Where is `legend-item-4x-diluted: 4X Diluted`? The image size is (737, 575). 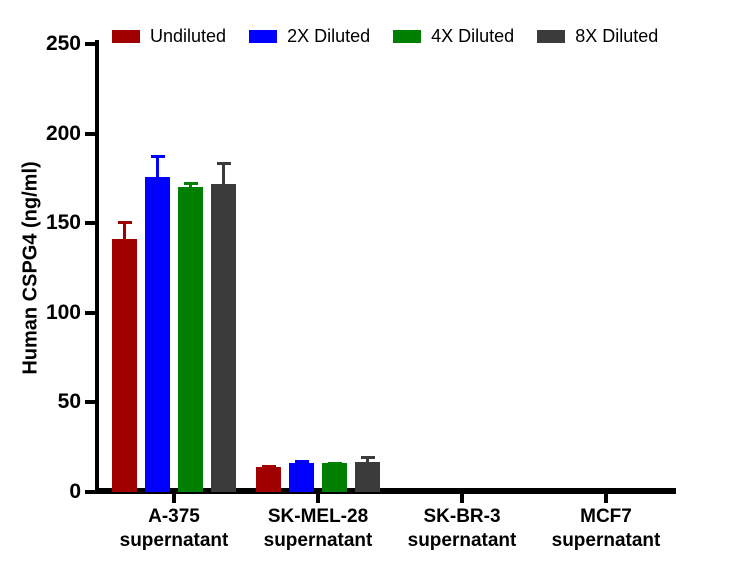
legend-item-4x-diluted: 4X Diluted is located at coordinates (453, 36).